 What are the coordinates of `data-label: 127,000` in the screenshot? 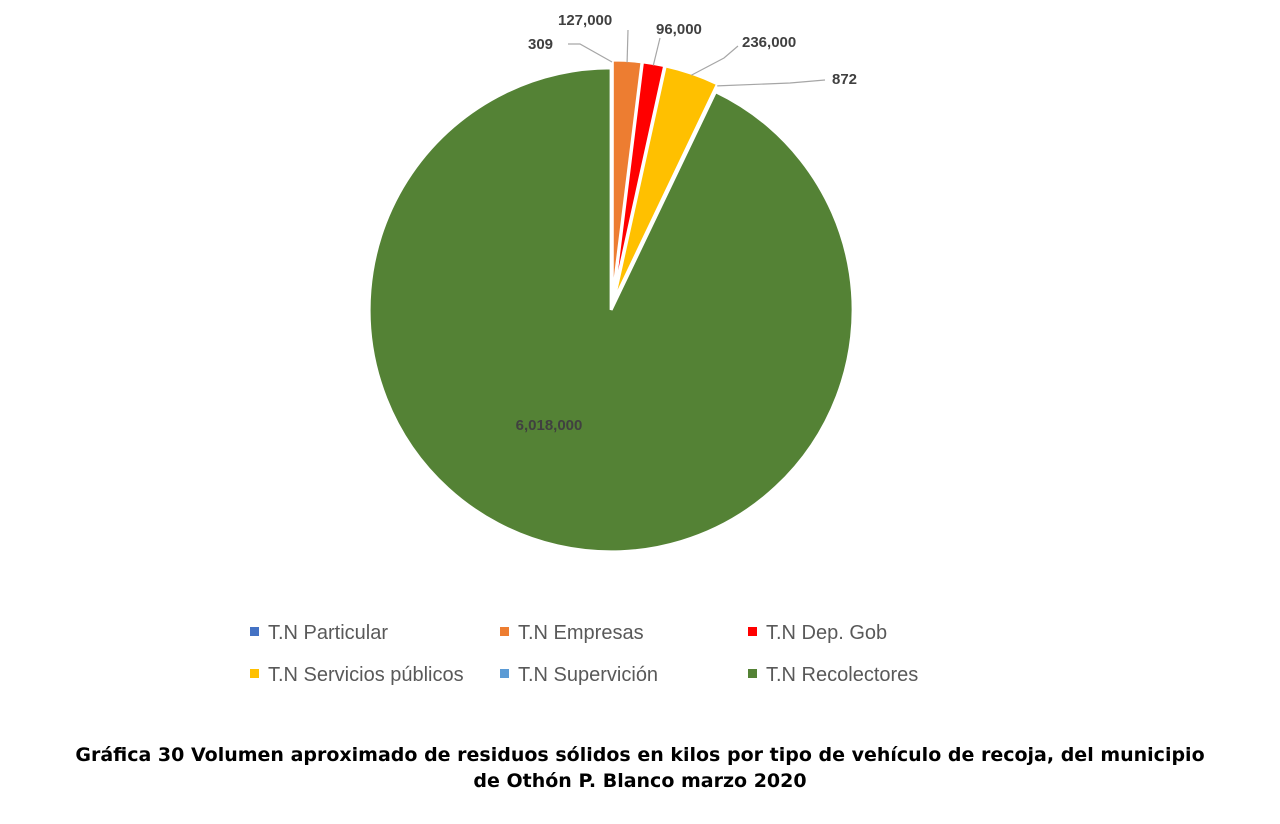 It's located at (585, 20).